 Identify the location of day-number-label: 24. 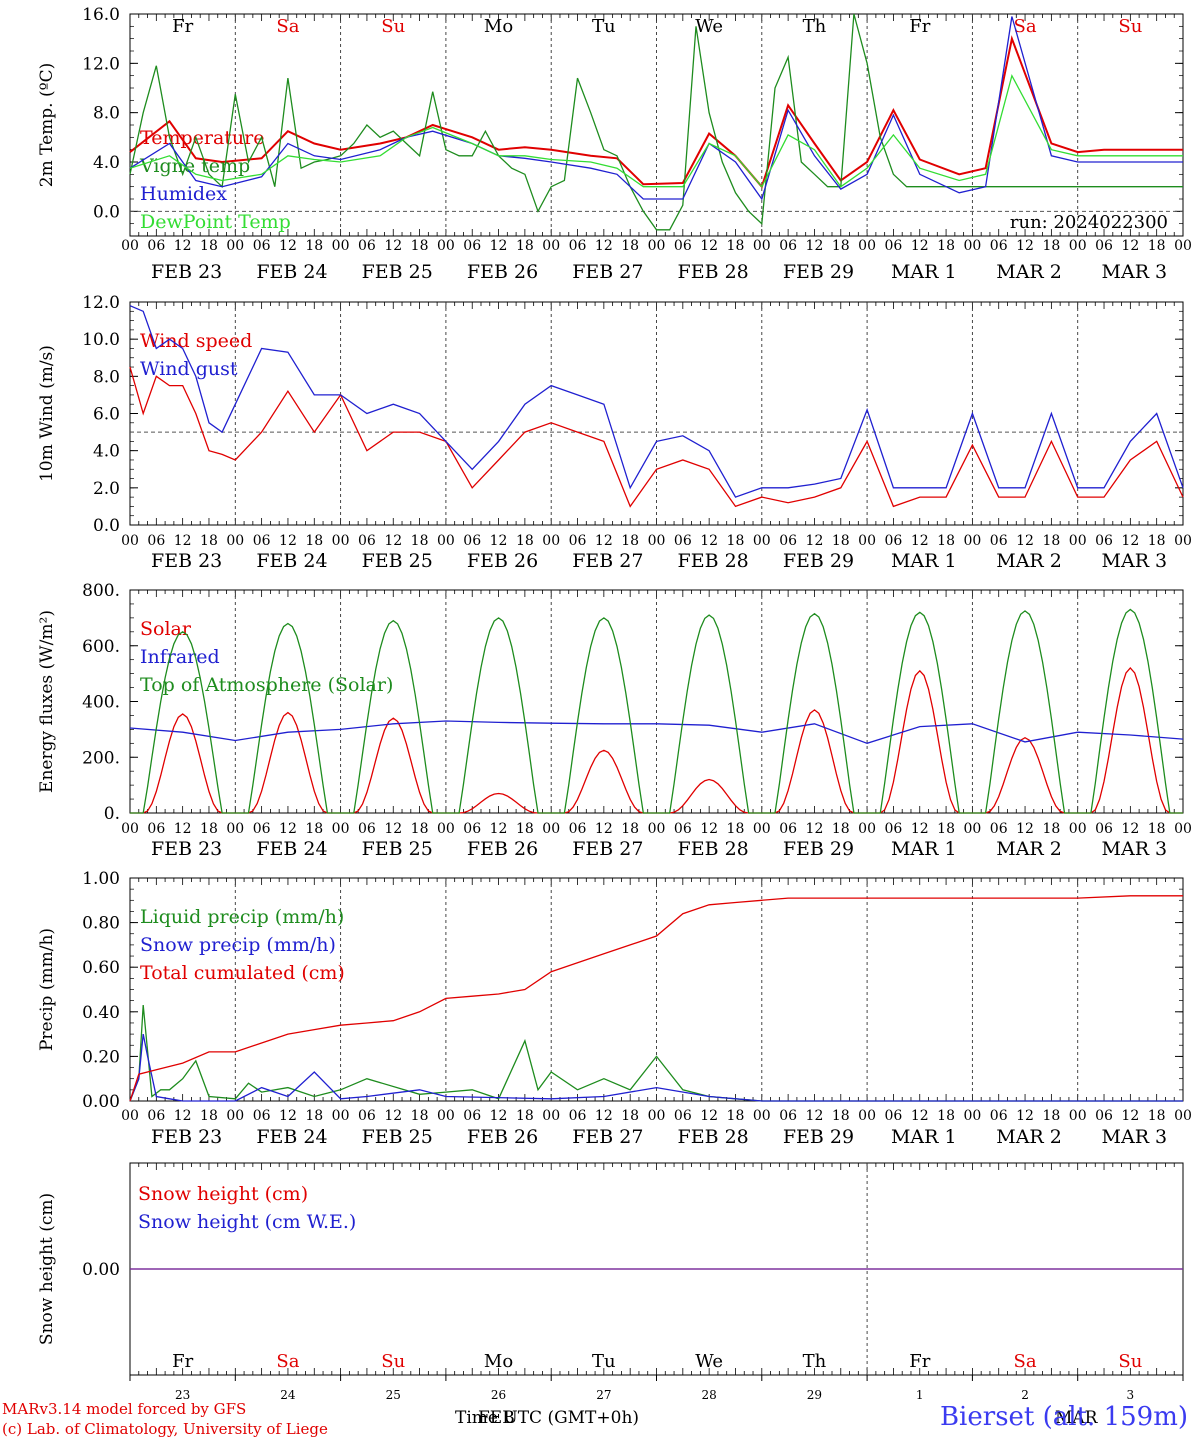
(288, 1395).